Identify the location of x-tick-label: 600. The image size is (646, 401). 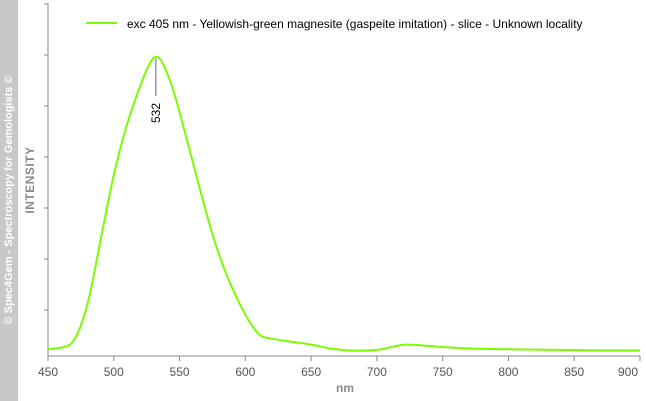
(245, 372).